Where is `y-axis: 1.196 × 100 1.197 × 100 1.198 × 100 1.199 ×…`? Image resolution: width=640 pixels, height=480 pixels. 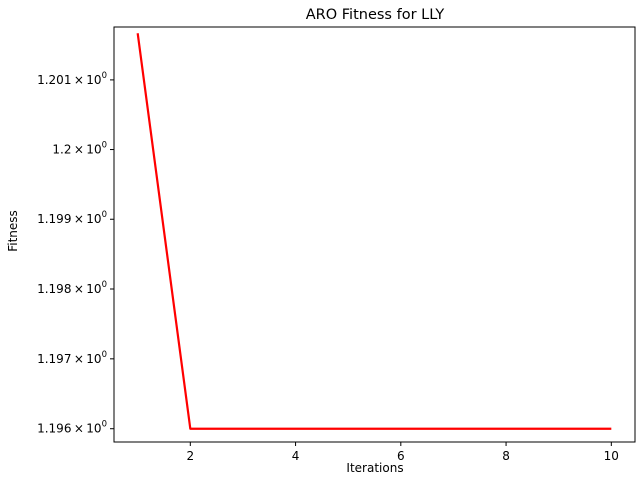
y-axis: 1.196 × 100 1.197 × 100 1.198 × 100 1.199 ×… is located at coordinates (75, 253).